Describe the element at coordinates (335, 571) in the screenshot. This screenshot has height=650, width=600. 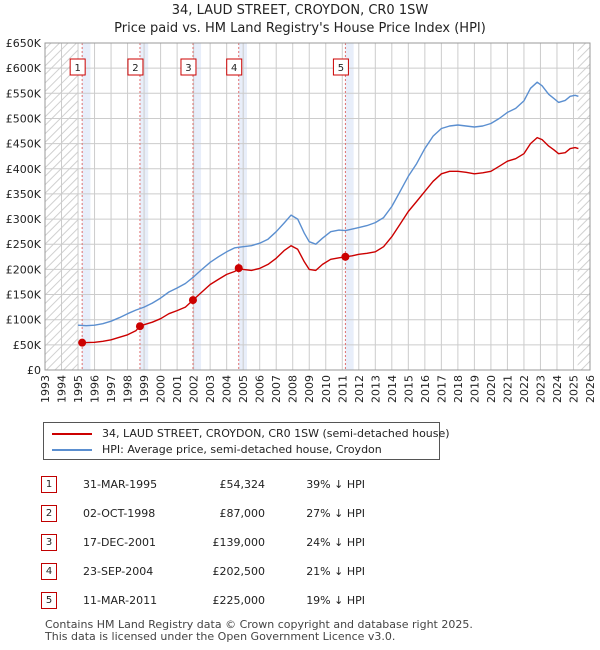
I see `sale-hpi-diff: 21% ↓ HPI` at that location.